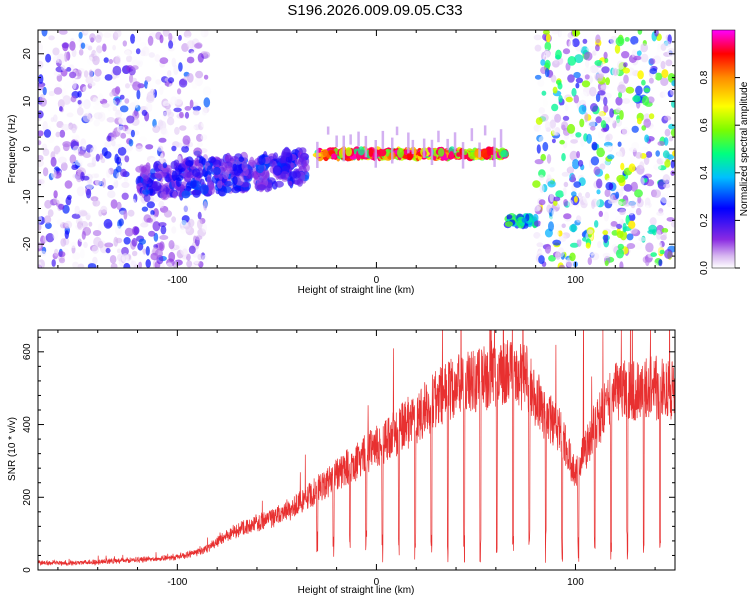 The width and height of the screenshot is (750, 600). What do you see at coordinates (27, 54) in the screenshot?
I see `y-tick-label: 20` at bounding box center [27, 54].